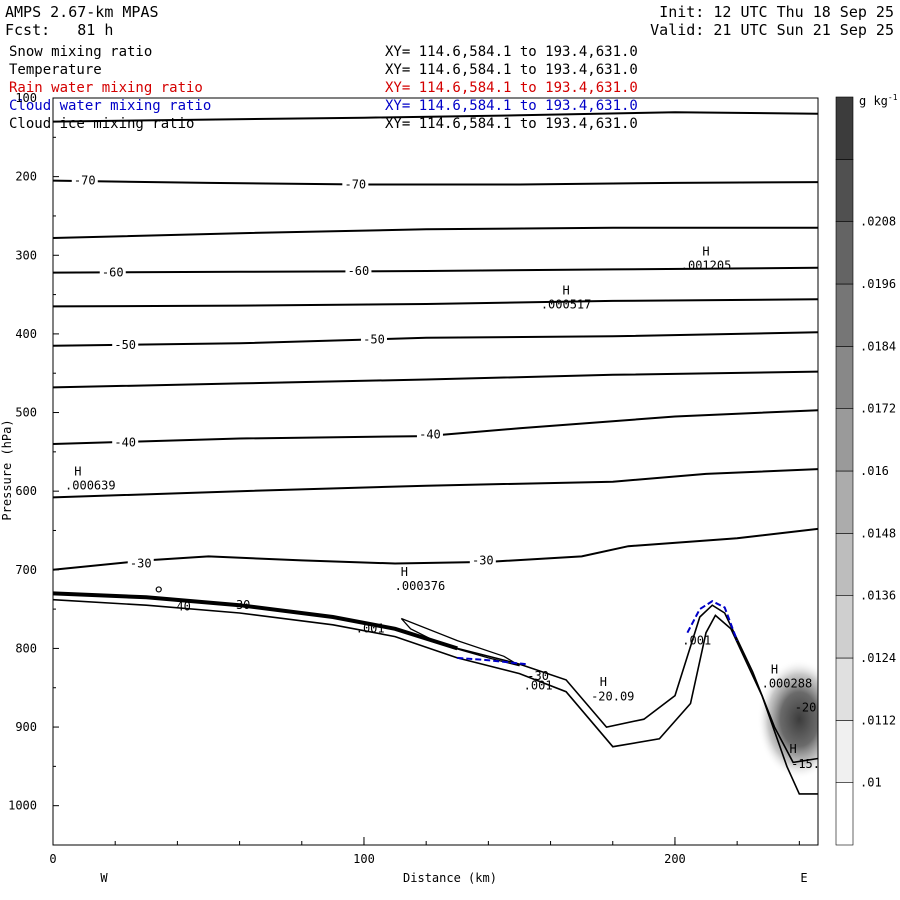 The width and height of the screenshot is (900, 900). Describe the element at coordinates (82, 12) in the screenshot. I see `model-title: AMPS 2.67-km MPAS` at that location.